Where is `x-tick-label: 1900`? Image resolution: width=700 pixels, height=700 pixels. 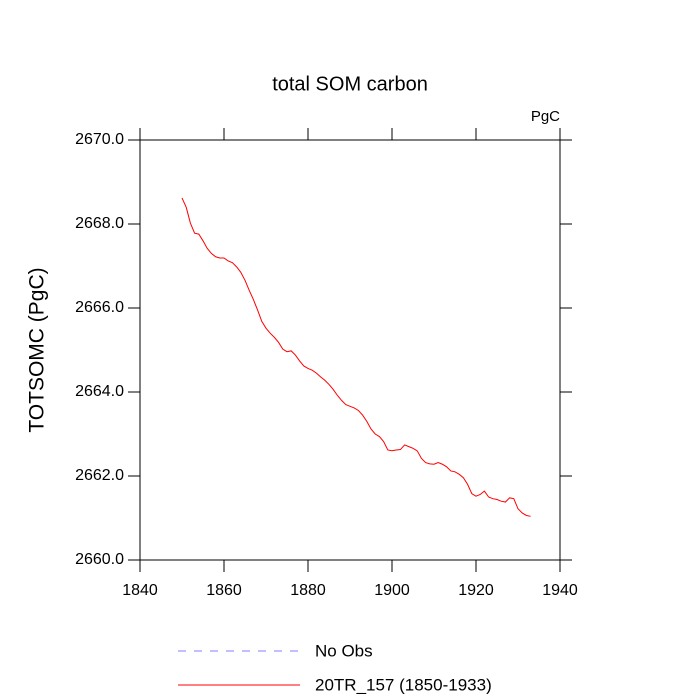 x-tick-label: 1900 is located at coordinates (392, 590).